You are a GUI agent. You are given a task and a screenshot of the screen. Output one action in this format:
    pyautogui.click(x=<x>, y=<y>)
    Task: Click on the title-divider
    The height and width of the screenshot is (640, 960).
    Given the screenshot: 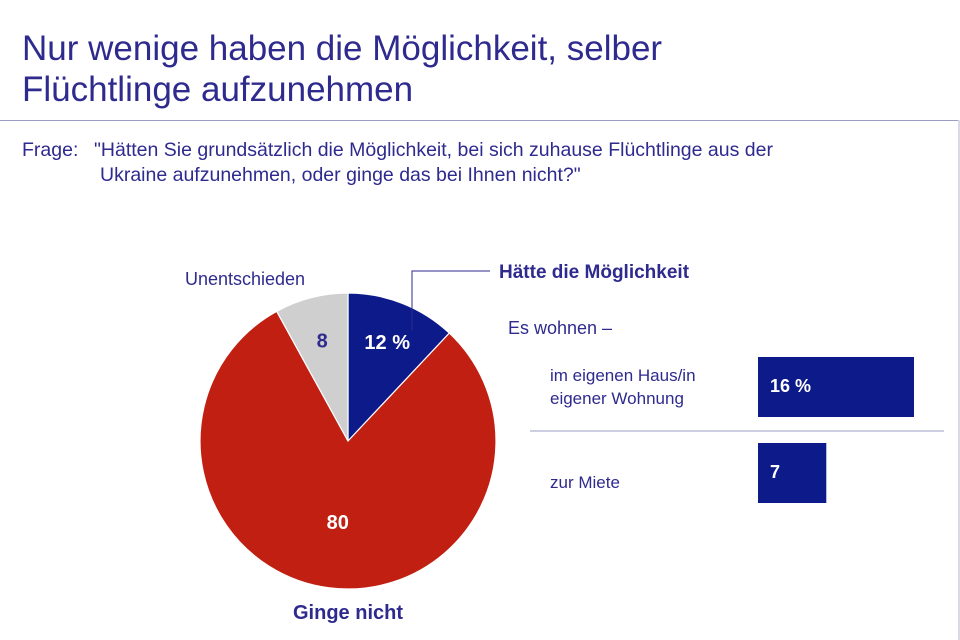 What is the action you would take?
    pyautogui.click(x=479, y=120)
    